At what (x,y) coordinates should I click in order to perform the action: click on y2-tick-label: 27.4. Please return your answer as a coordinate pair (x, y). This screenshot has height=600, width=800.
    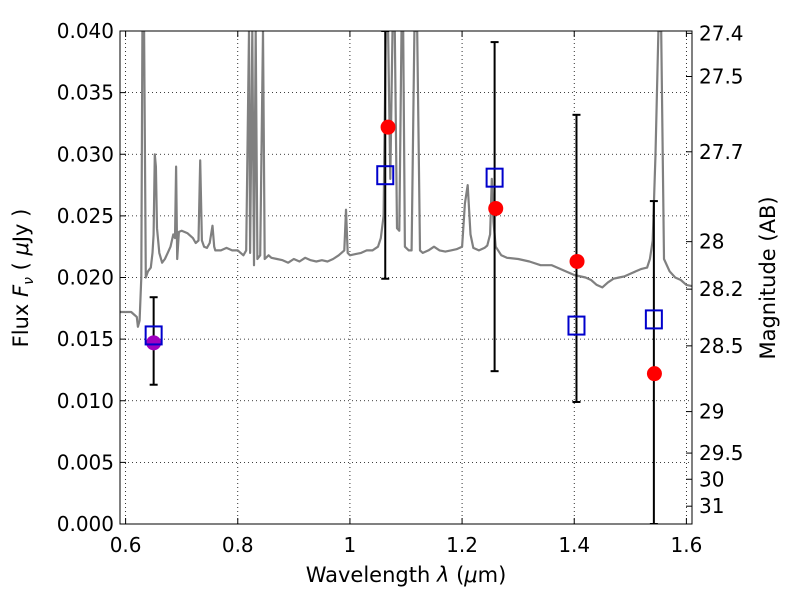
    Looking at the image, I should click on (721, 33).